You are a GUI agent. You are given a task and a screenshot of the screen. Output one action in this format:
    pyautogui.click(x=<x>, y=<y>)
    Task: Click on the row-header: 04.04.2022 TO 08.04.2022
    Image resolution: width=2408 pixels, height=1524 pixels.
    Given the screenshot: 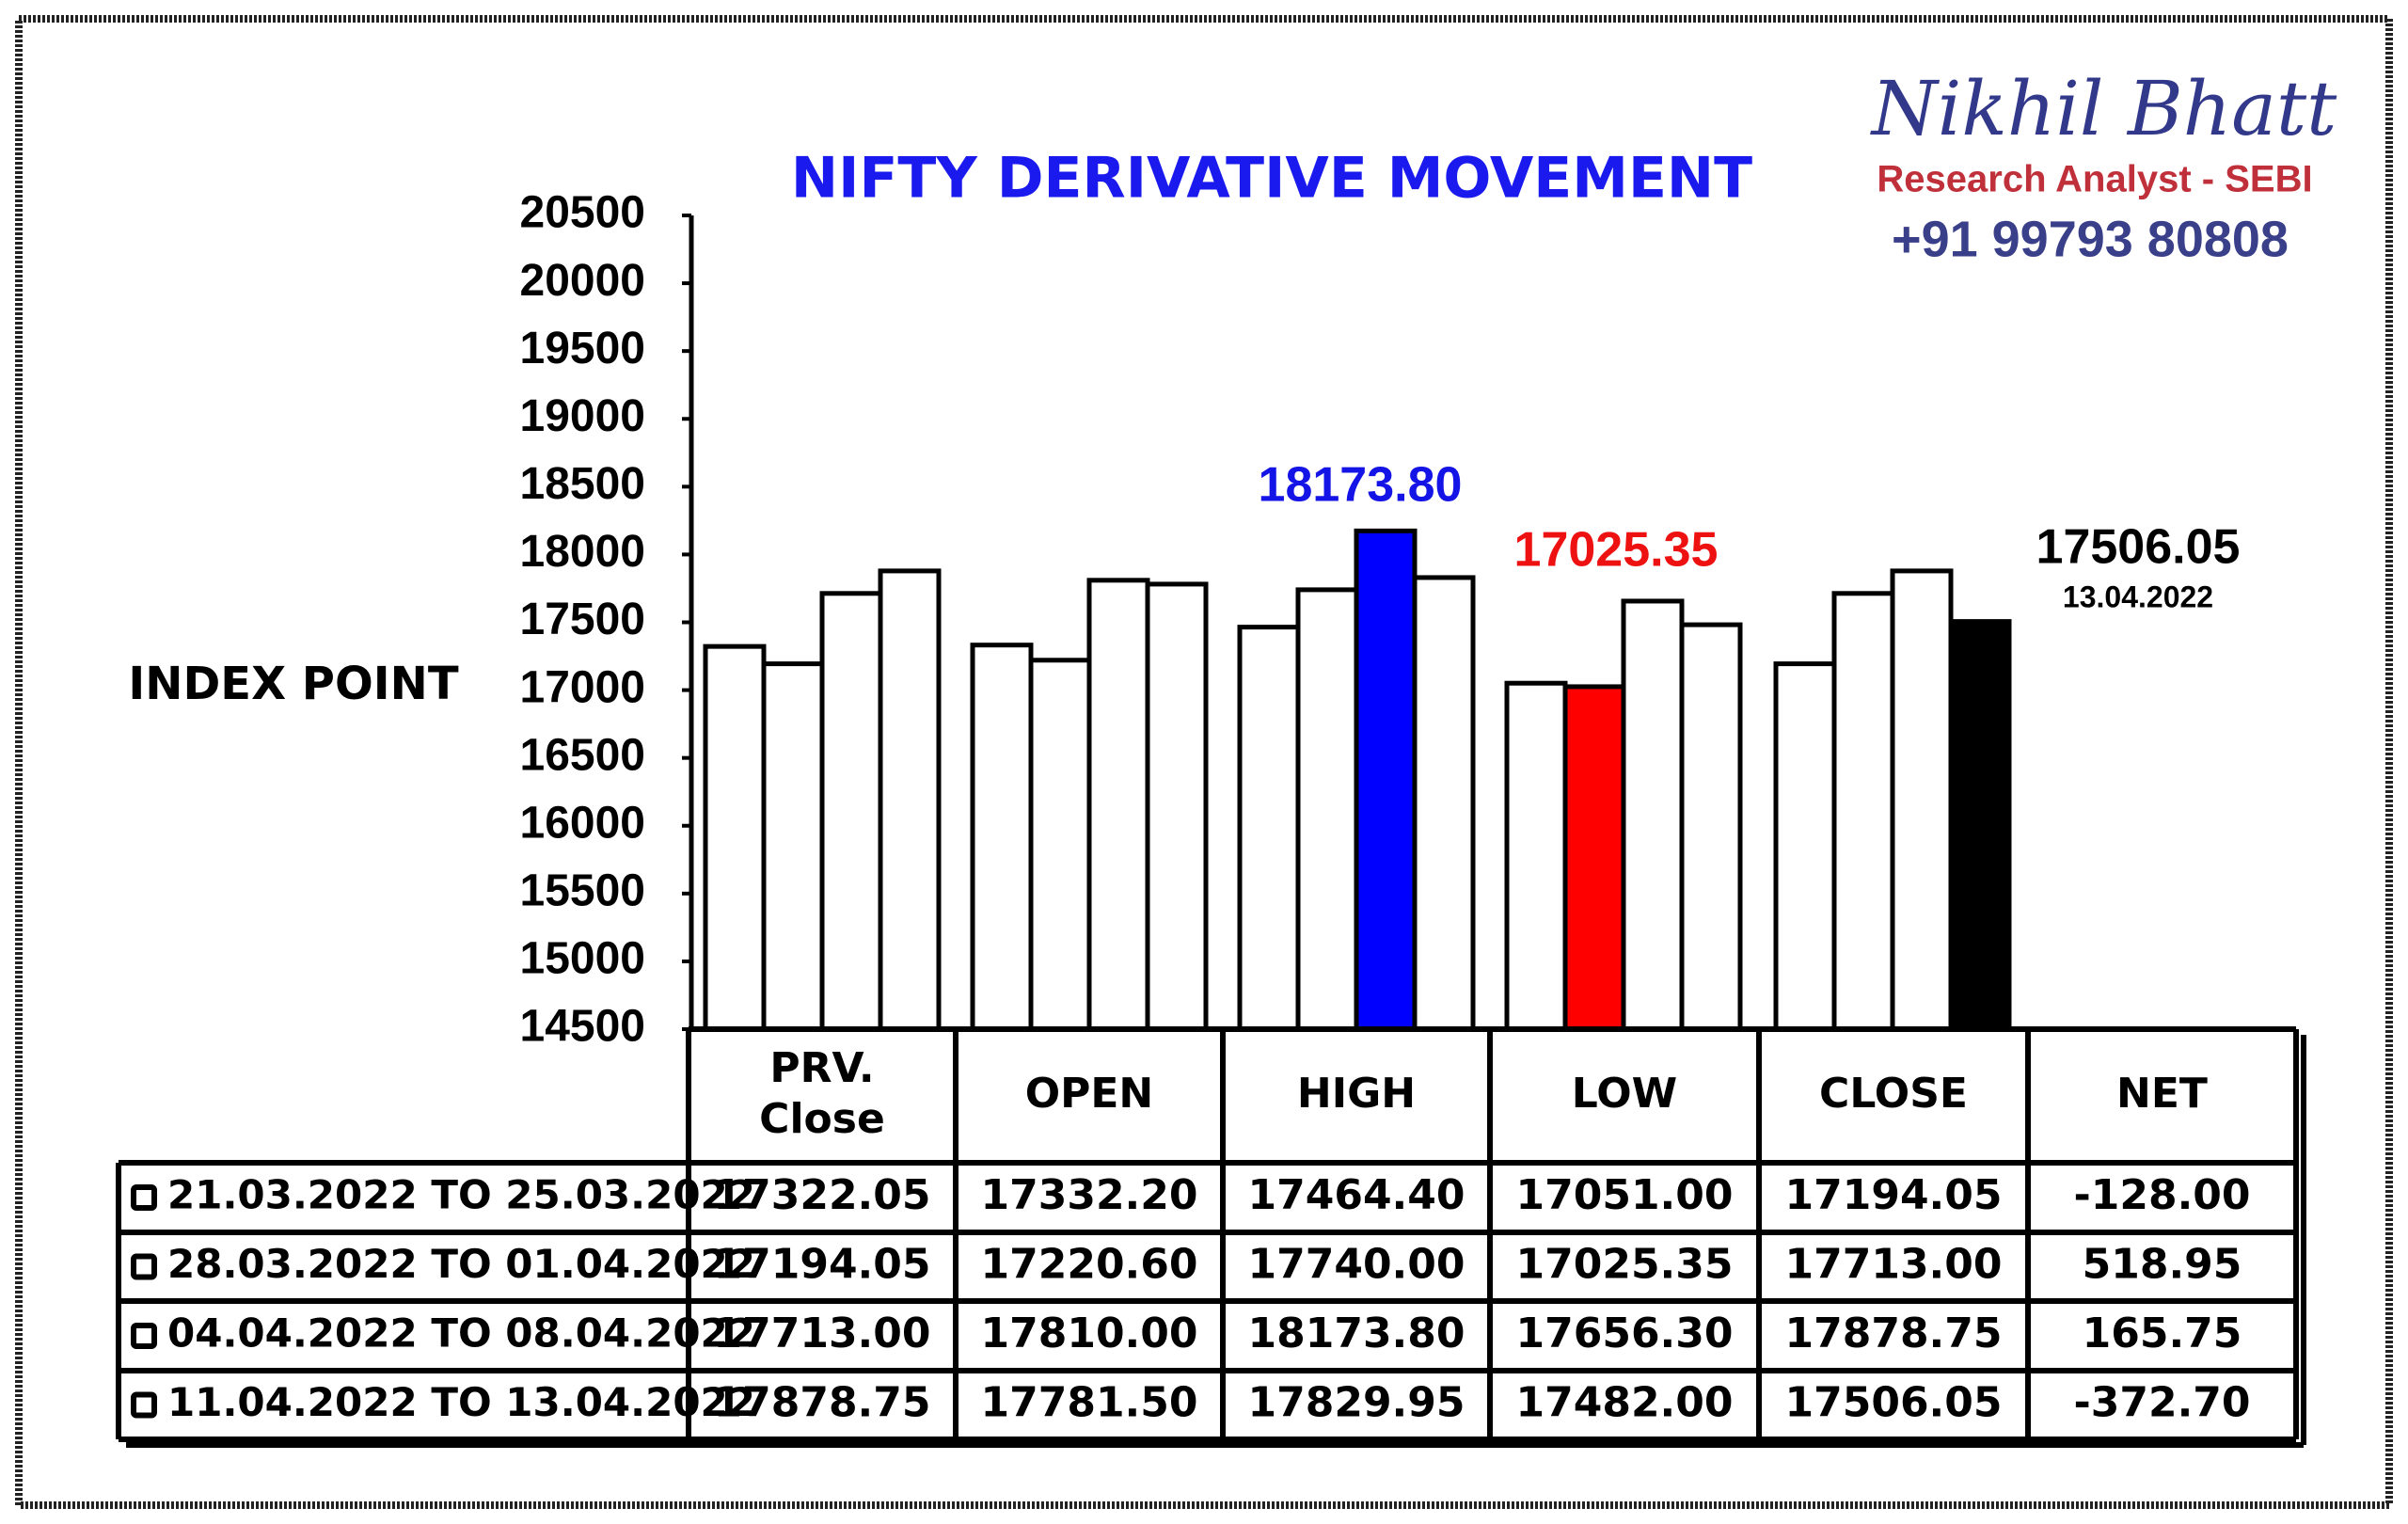 What is the action you would take?
    pyautogui.click(x=461, y=1334)
    